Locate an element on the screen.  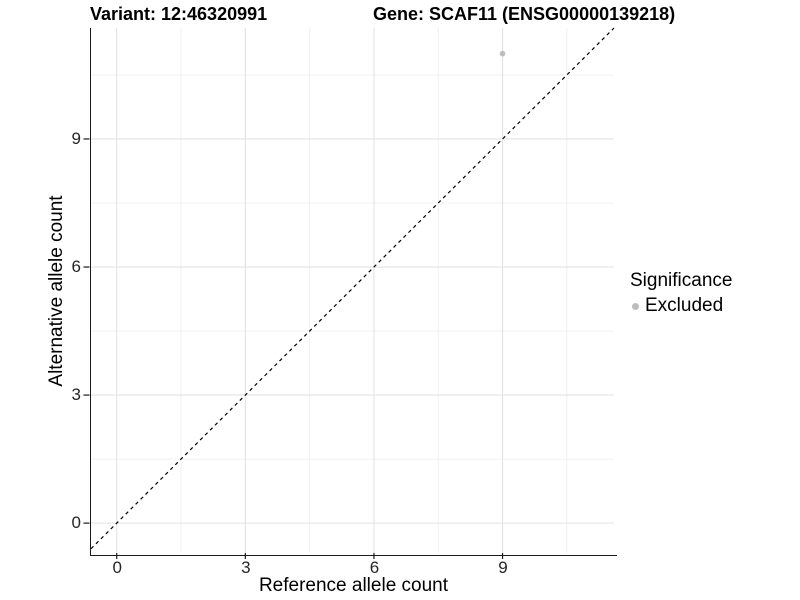
x-tick-label: 9 is located at coordinates (503, 567).